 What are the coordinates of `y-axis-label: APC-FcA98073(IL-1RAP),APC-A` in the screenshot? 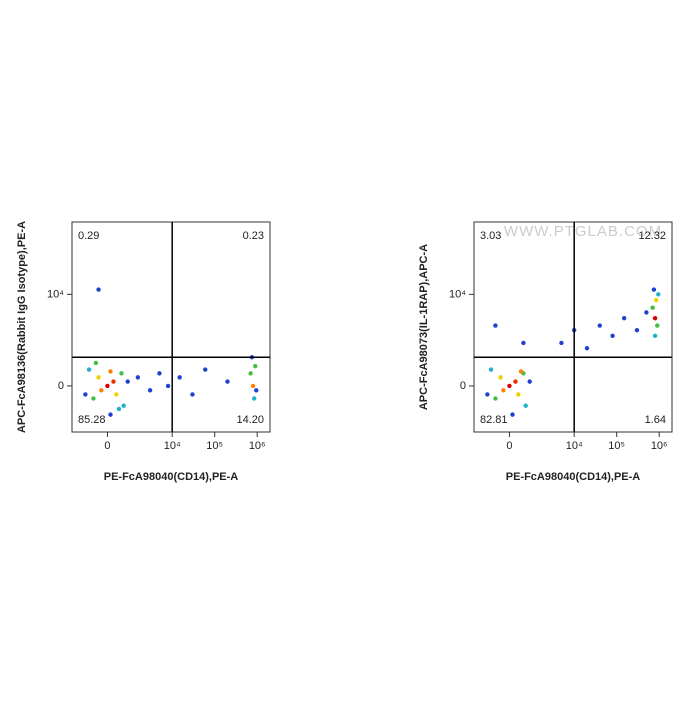 It's located at (424, 327).